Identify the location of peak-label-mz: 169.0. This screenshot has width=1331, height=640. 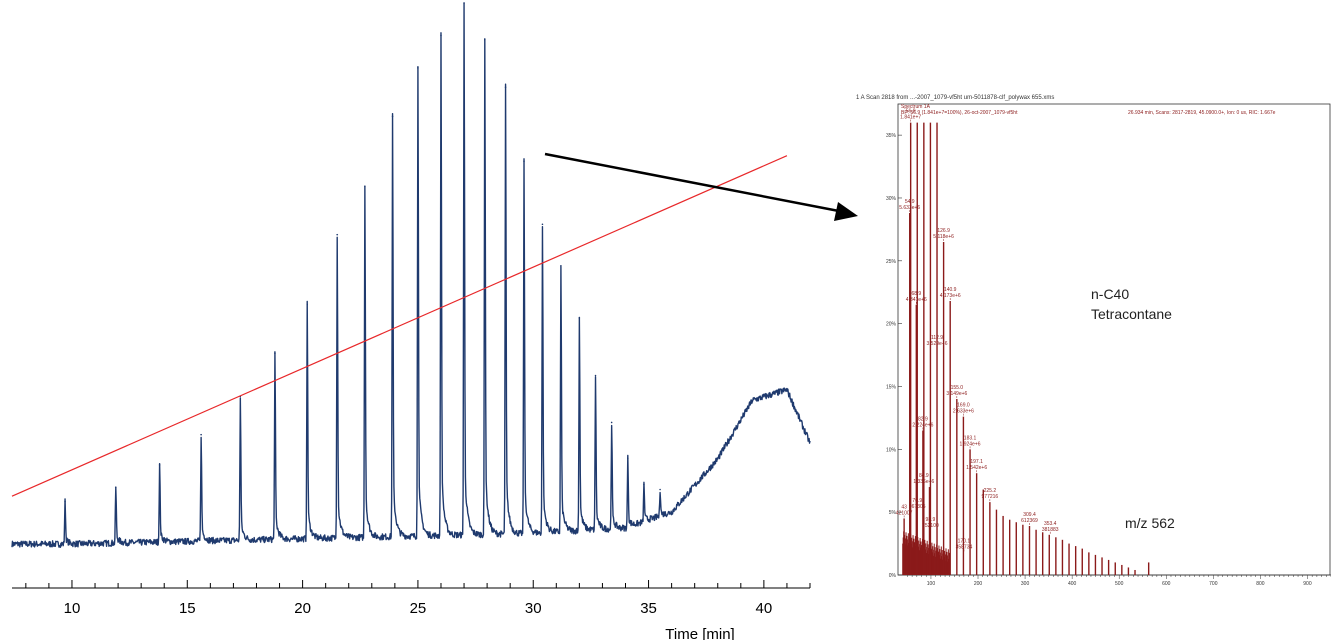
(963, 406).